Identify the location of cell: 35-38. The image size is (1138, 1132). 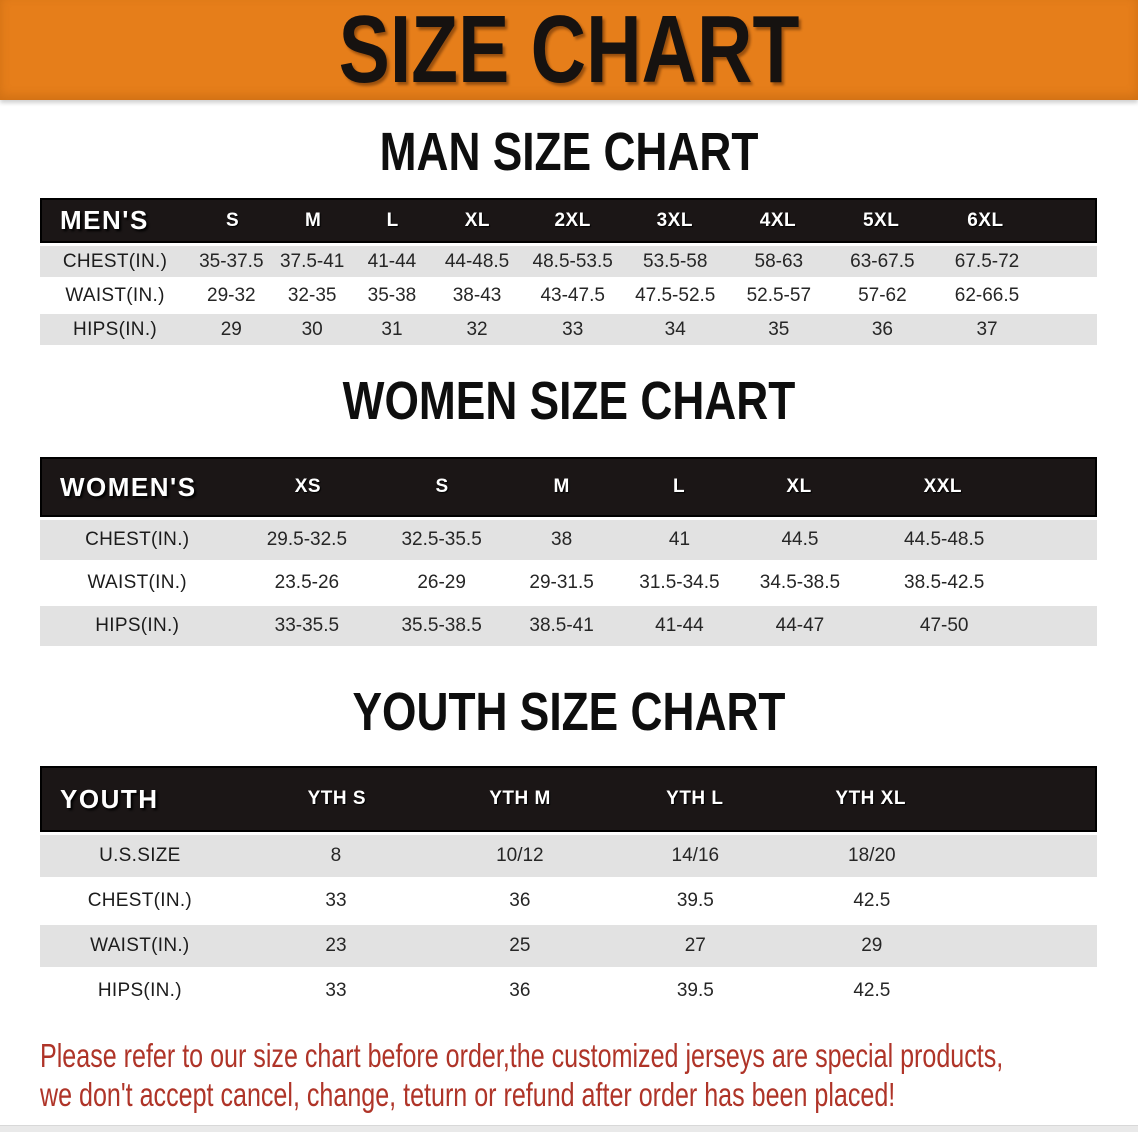
(392, 295).